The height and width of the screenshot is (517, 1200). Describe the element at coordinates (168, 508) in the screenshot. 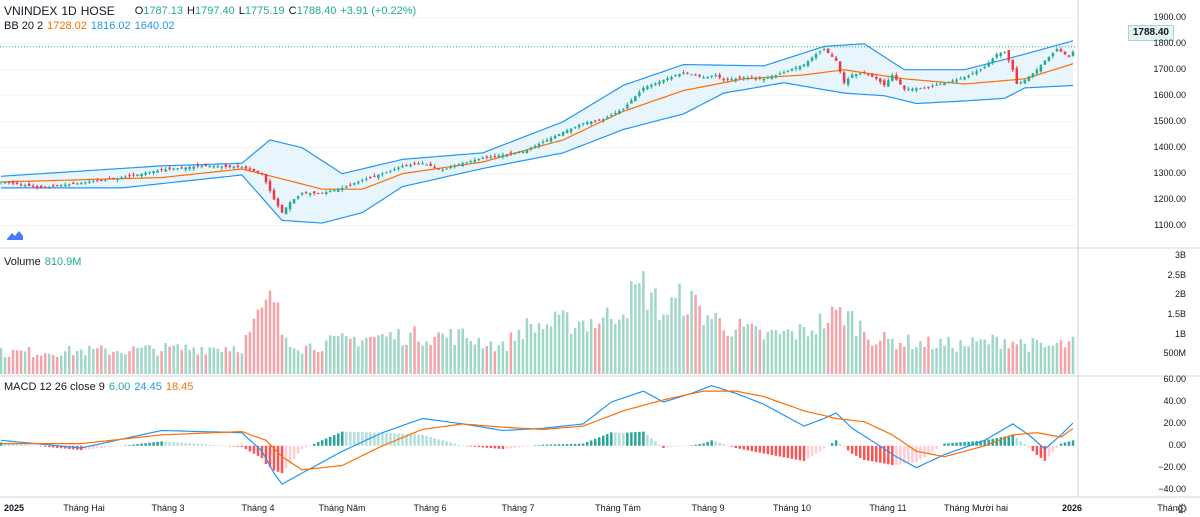

I see `time-axis-label: Tháng 3` at that location.